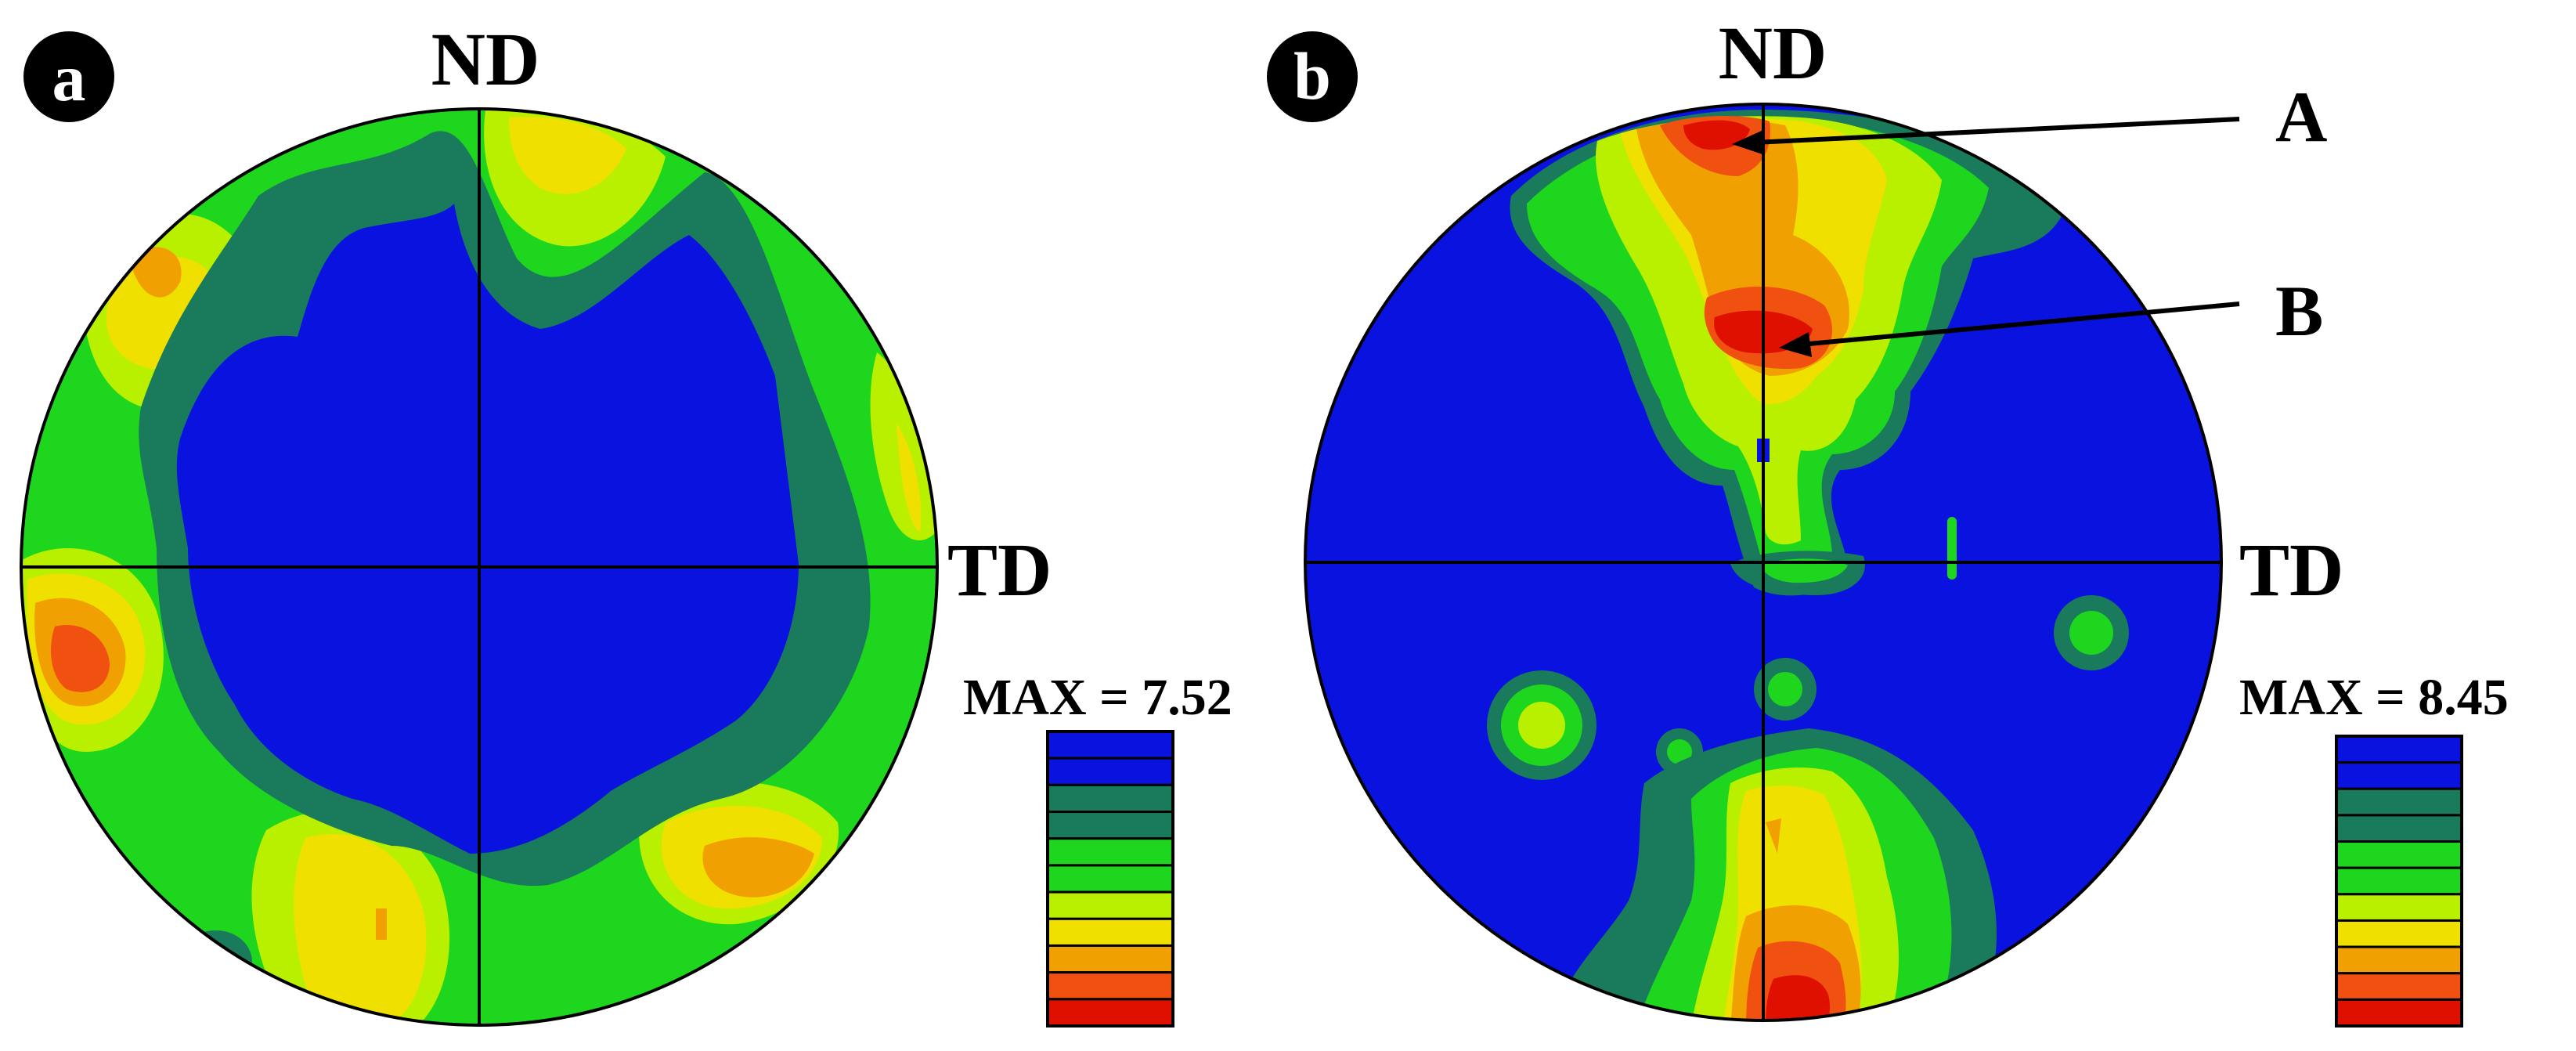  Describe the element at coordinates (1097, 698) in the screenshot. I see `panel-a-max-label: MAX = 7.52` at that location.